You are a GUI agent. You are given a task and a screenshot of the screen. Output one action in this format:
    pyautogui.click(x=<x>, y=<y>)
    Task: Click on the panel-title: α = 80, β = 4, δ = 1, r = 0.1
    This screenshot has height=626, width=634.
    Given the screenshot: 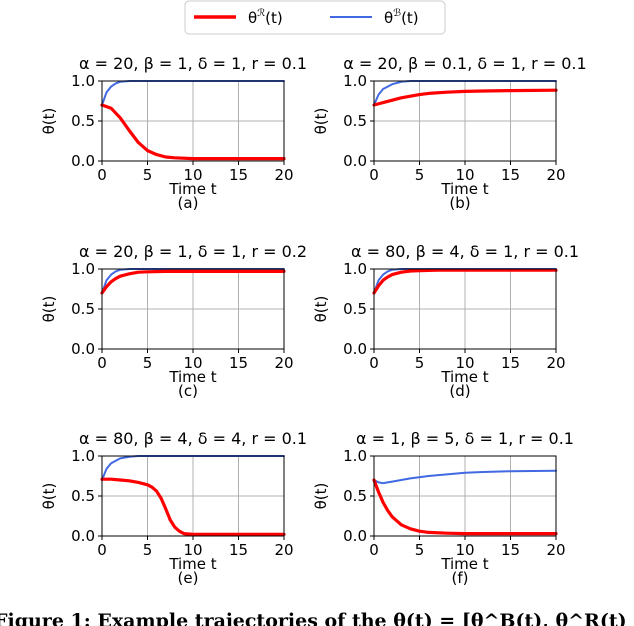 What is the action you would take?
    pyautogui.click(x=465, y=251)
    